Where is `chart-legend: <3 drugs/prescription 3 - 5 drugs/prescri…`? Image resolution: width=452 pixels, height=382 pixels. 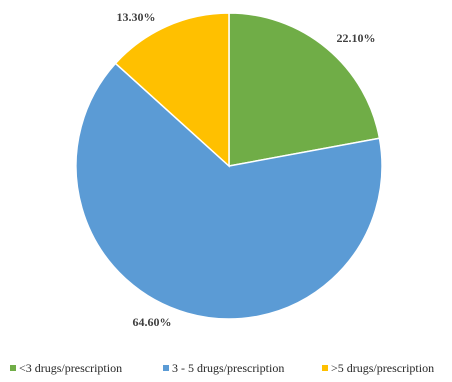
chart-legend: <3 drugs/prescription 3 - 5 drugs/prescri… is located at coordinates (222, 368).